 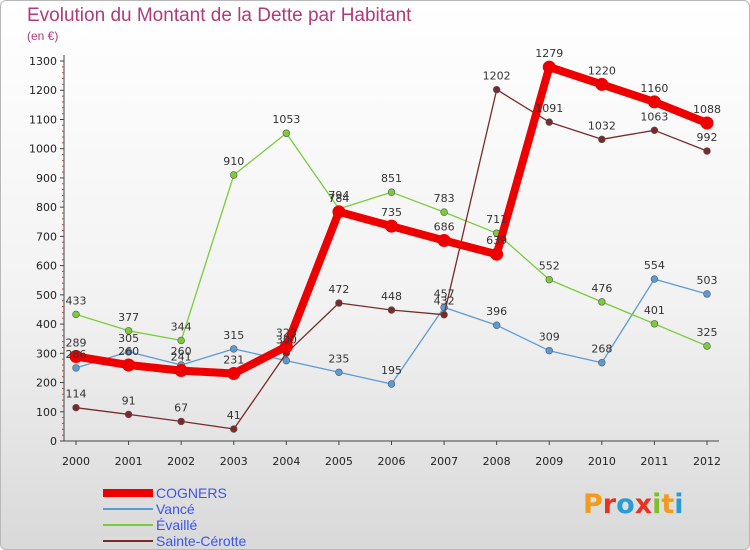 What do you see at coordinates (602, 125) in the screenshot?
I see `data-label: 1032` at bounding box center [602, 125].